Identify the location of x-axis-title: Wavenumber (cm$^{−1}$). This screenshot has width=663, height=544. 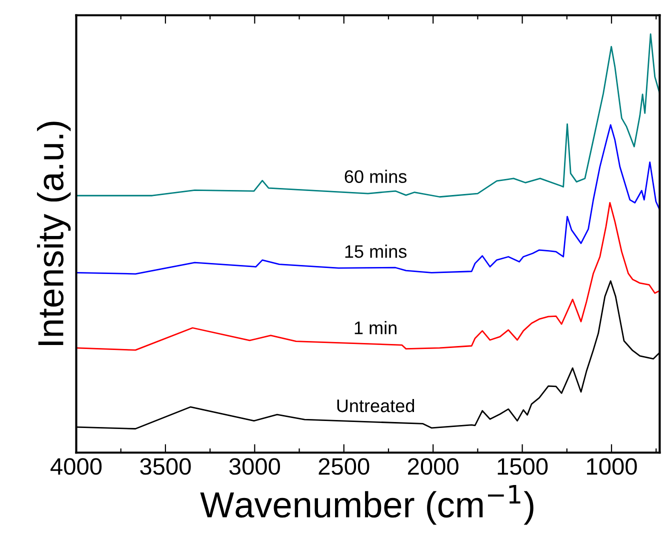
(367, 505).